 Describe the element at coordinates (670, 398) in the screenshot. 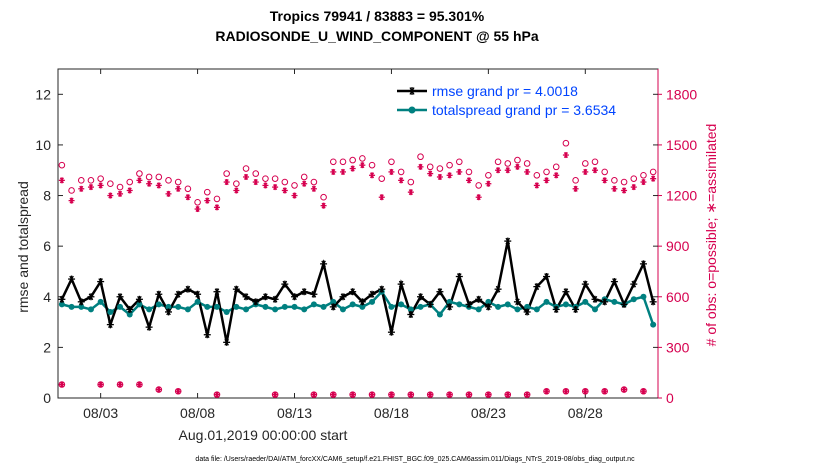

I see `y2-tick-label: 0` at that location.